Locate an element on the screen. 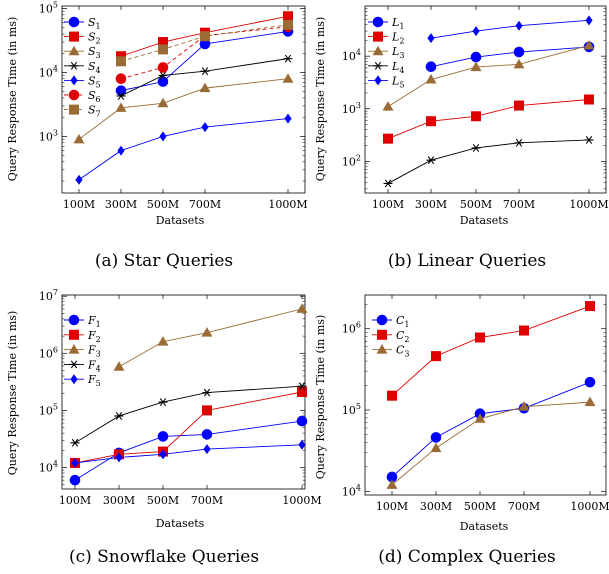 This screenshot has width=609, height=574. series-line-s6 is located at coordinates (204, 53).